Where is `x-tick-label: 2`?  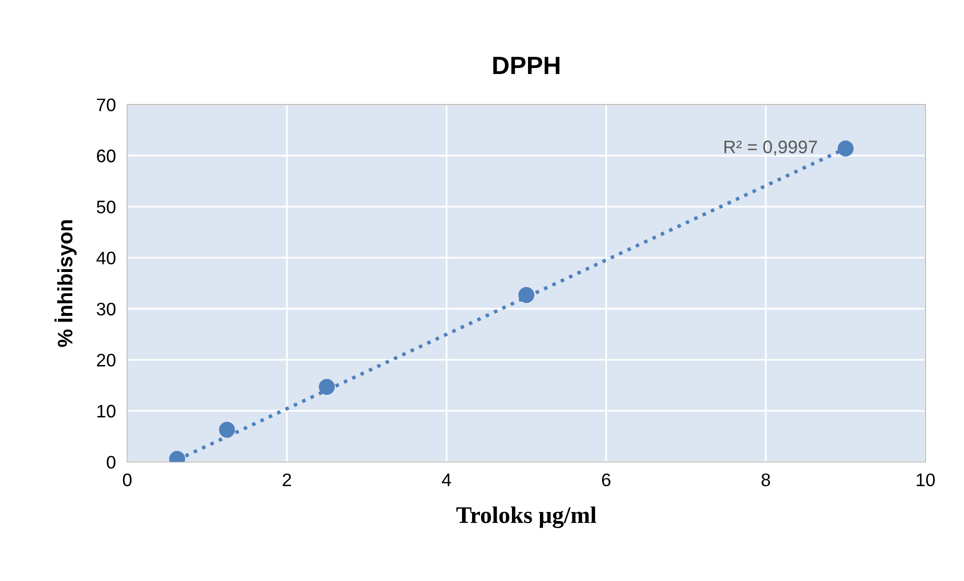 x-tick-label: 2 is located at coordinates (286, 479).